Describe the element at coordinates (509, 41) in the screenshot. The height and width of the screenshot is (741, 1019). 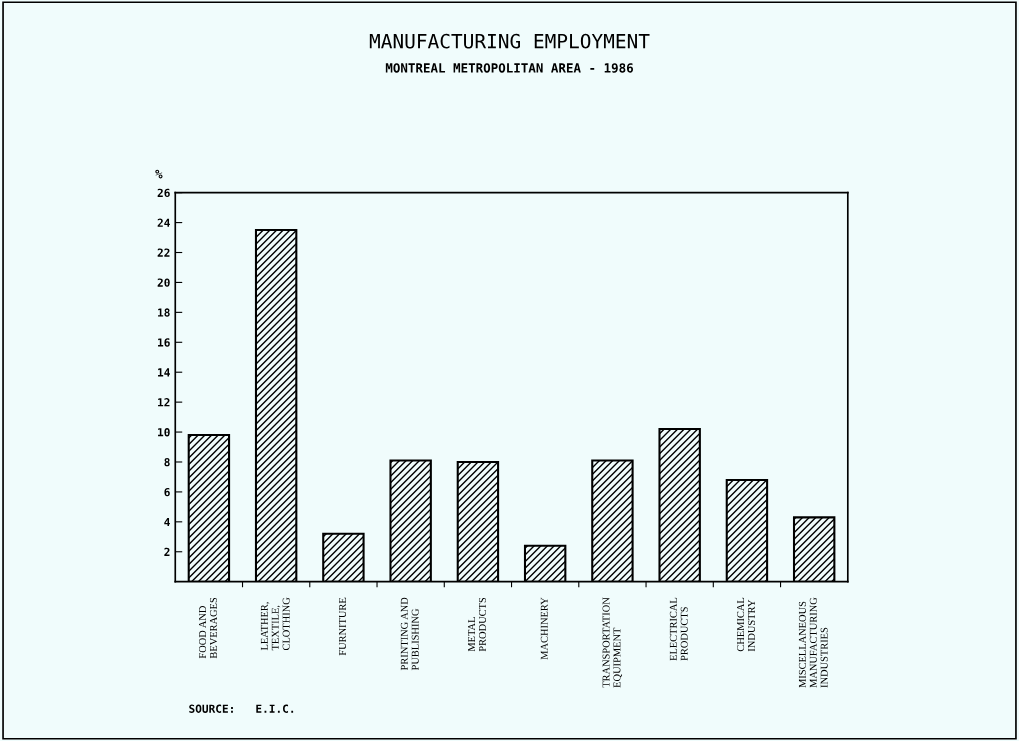
I see `chart-title: MANUFACTURING EMPLOYMENT` at that location.